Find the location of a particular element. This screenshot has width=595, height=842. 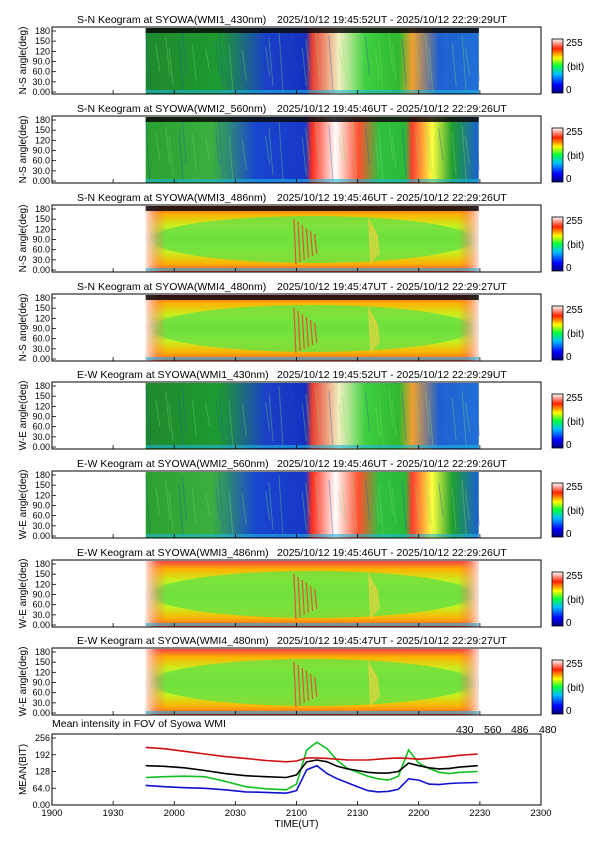

legend-entry-560: 560 is located at coordinates (493, 730).